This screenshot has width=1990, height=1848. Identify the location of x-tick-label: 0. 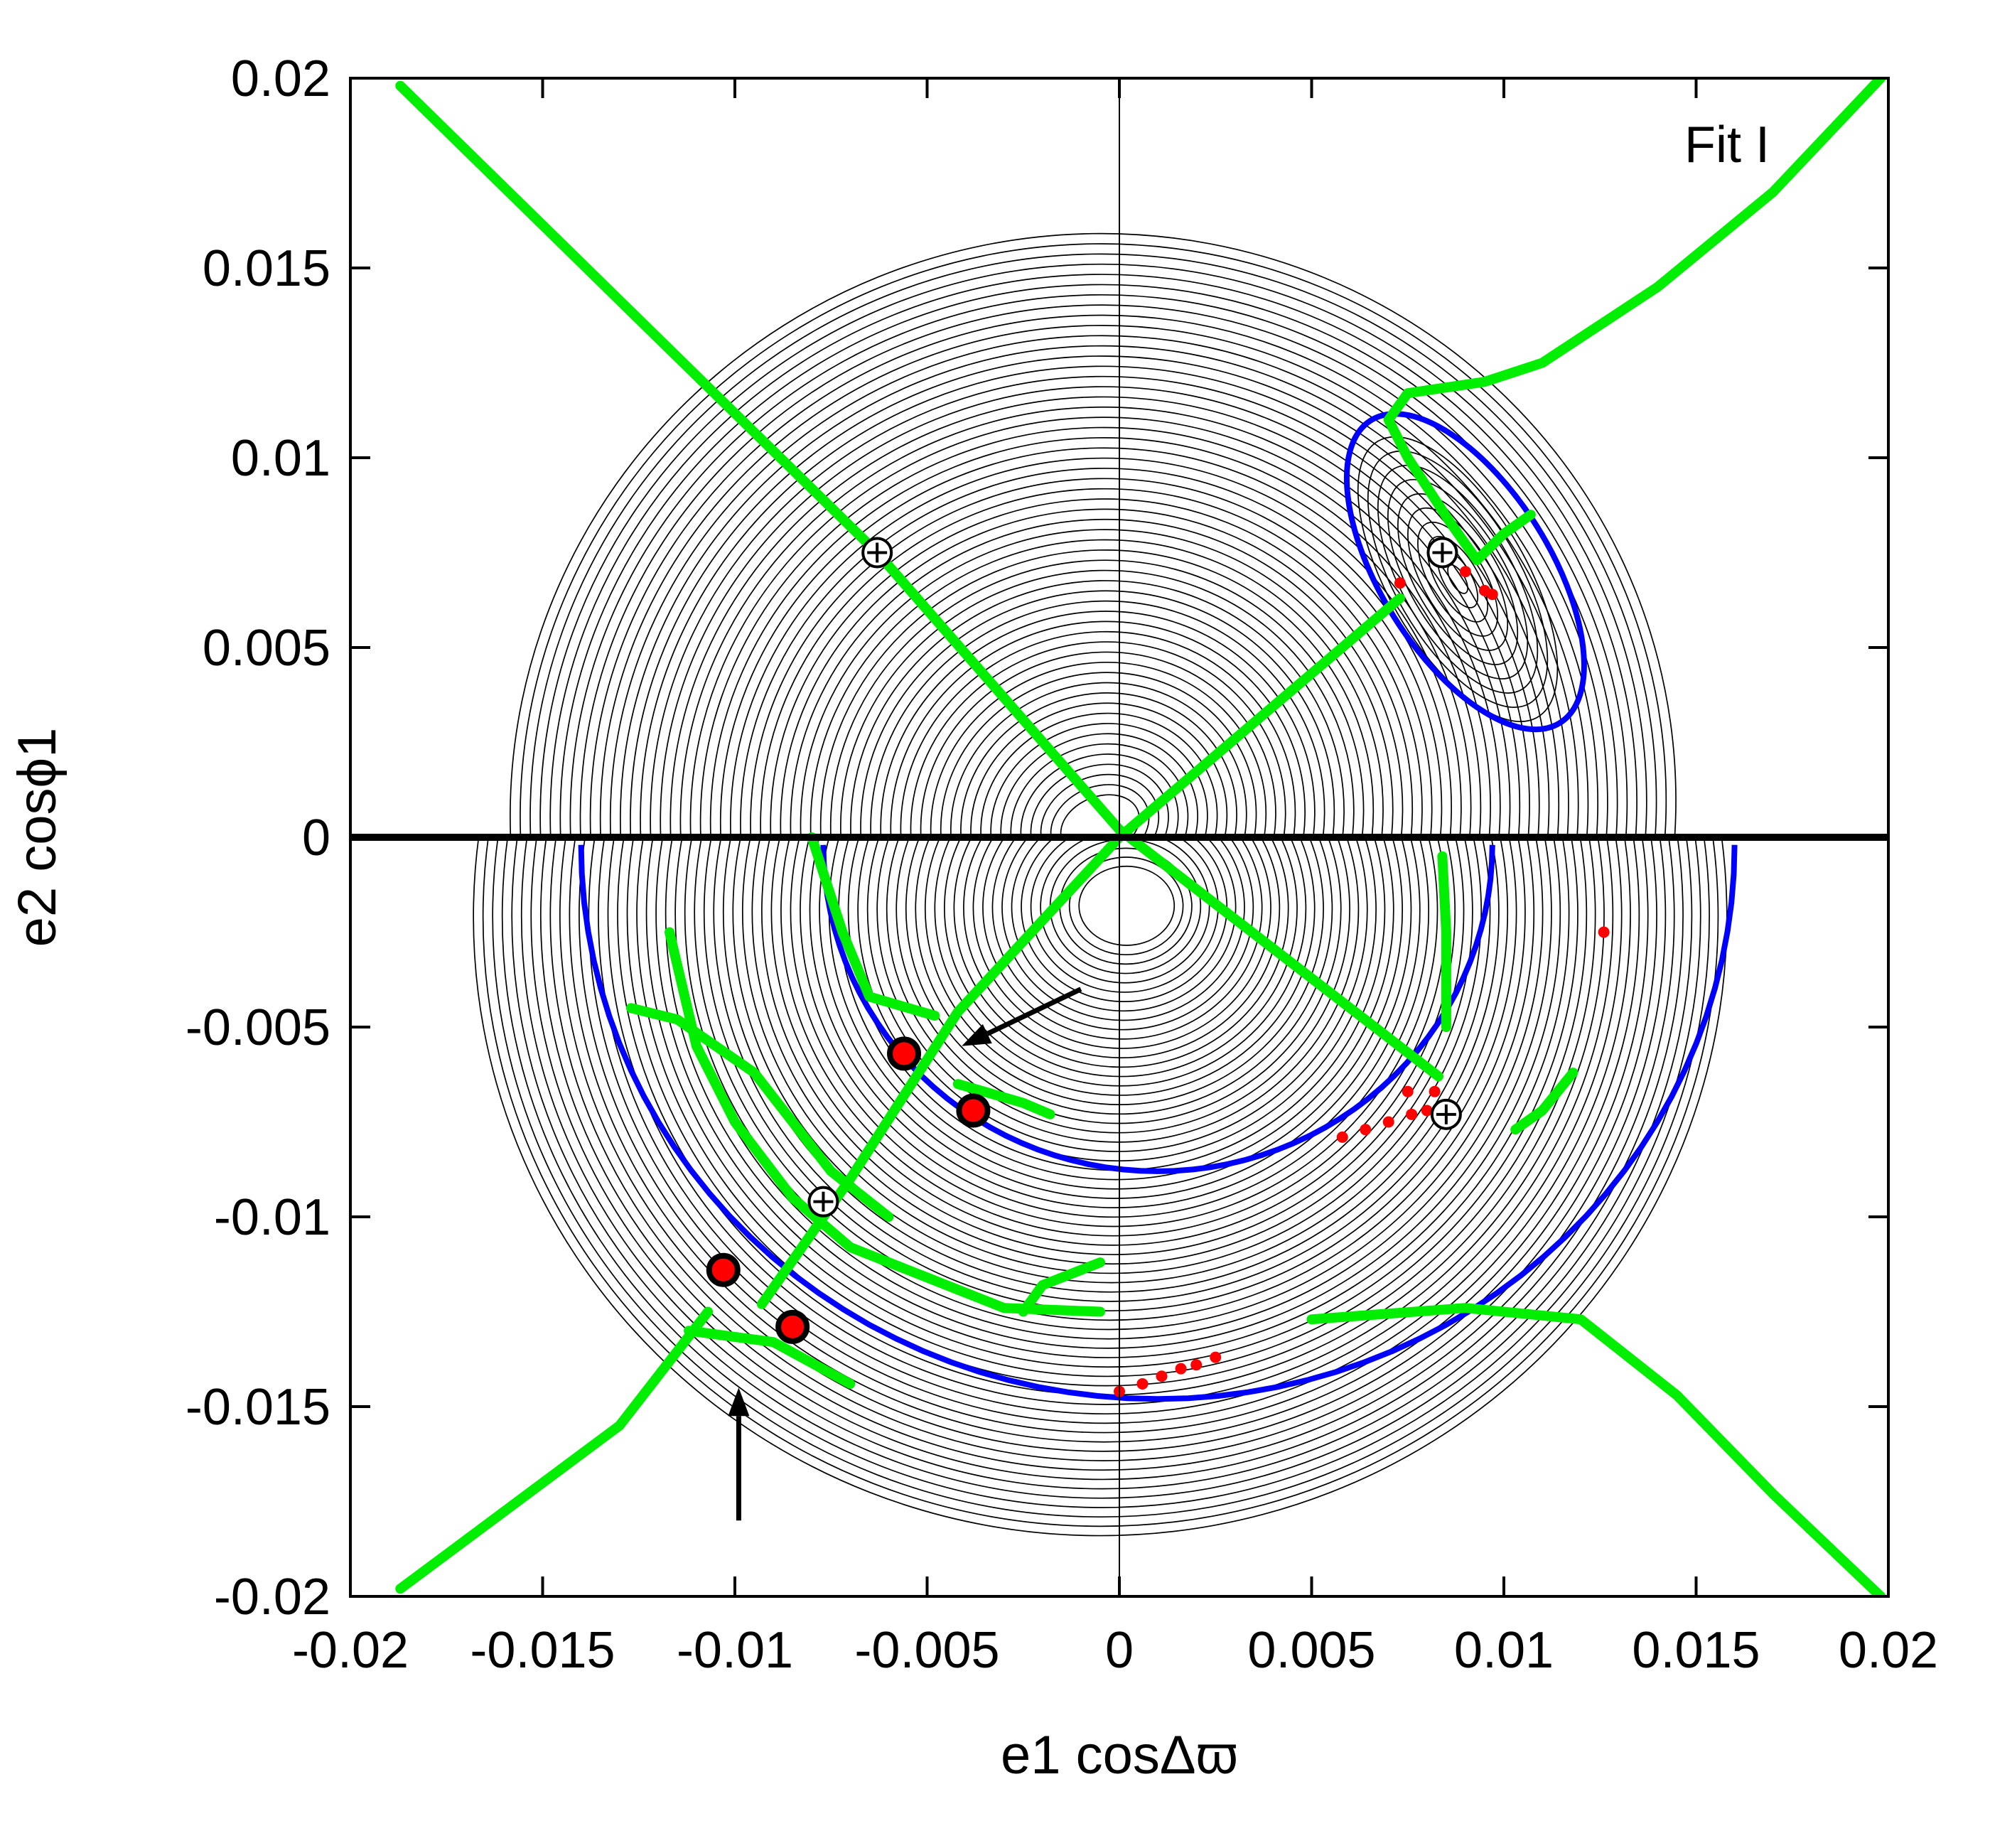
(1119, 1650).